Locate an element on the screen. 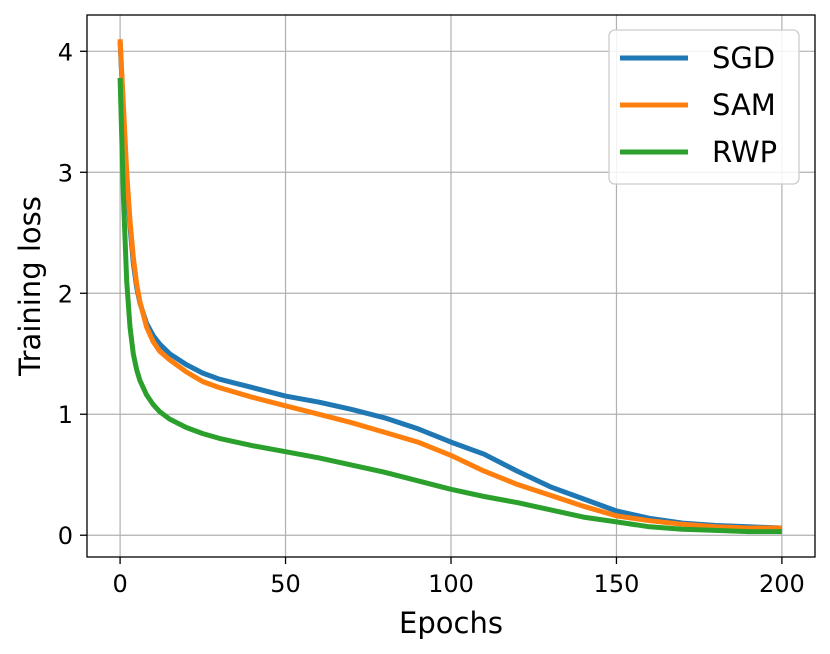 The height and width of the screenshot is (654, 830). x-axis-label: Epochs is located at coordinates (451, 623).